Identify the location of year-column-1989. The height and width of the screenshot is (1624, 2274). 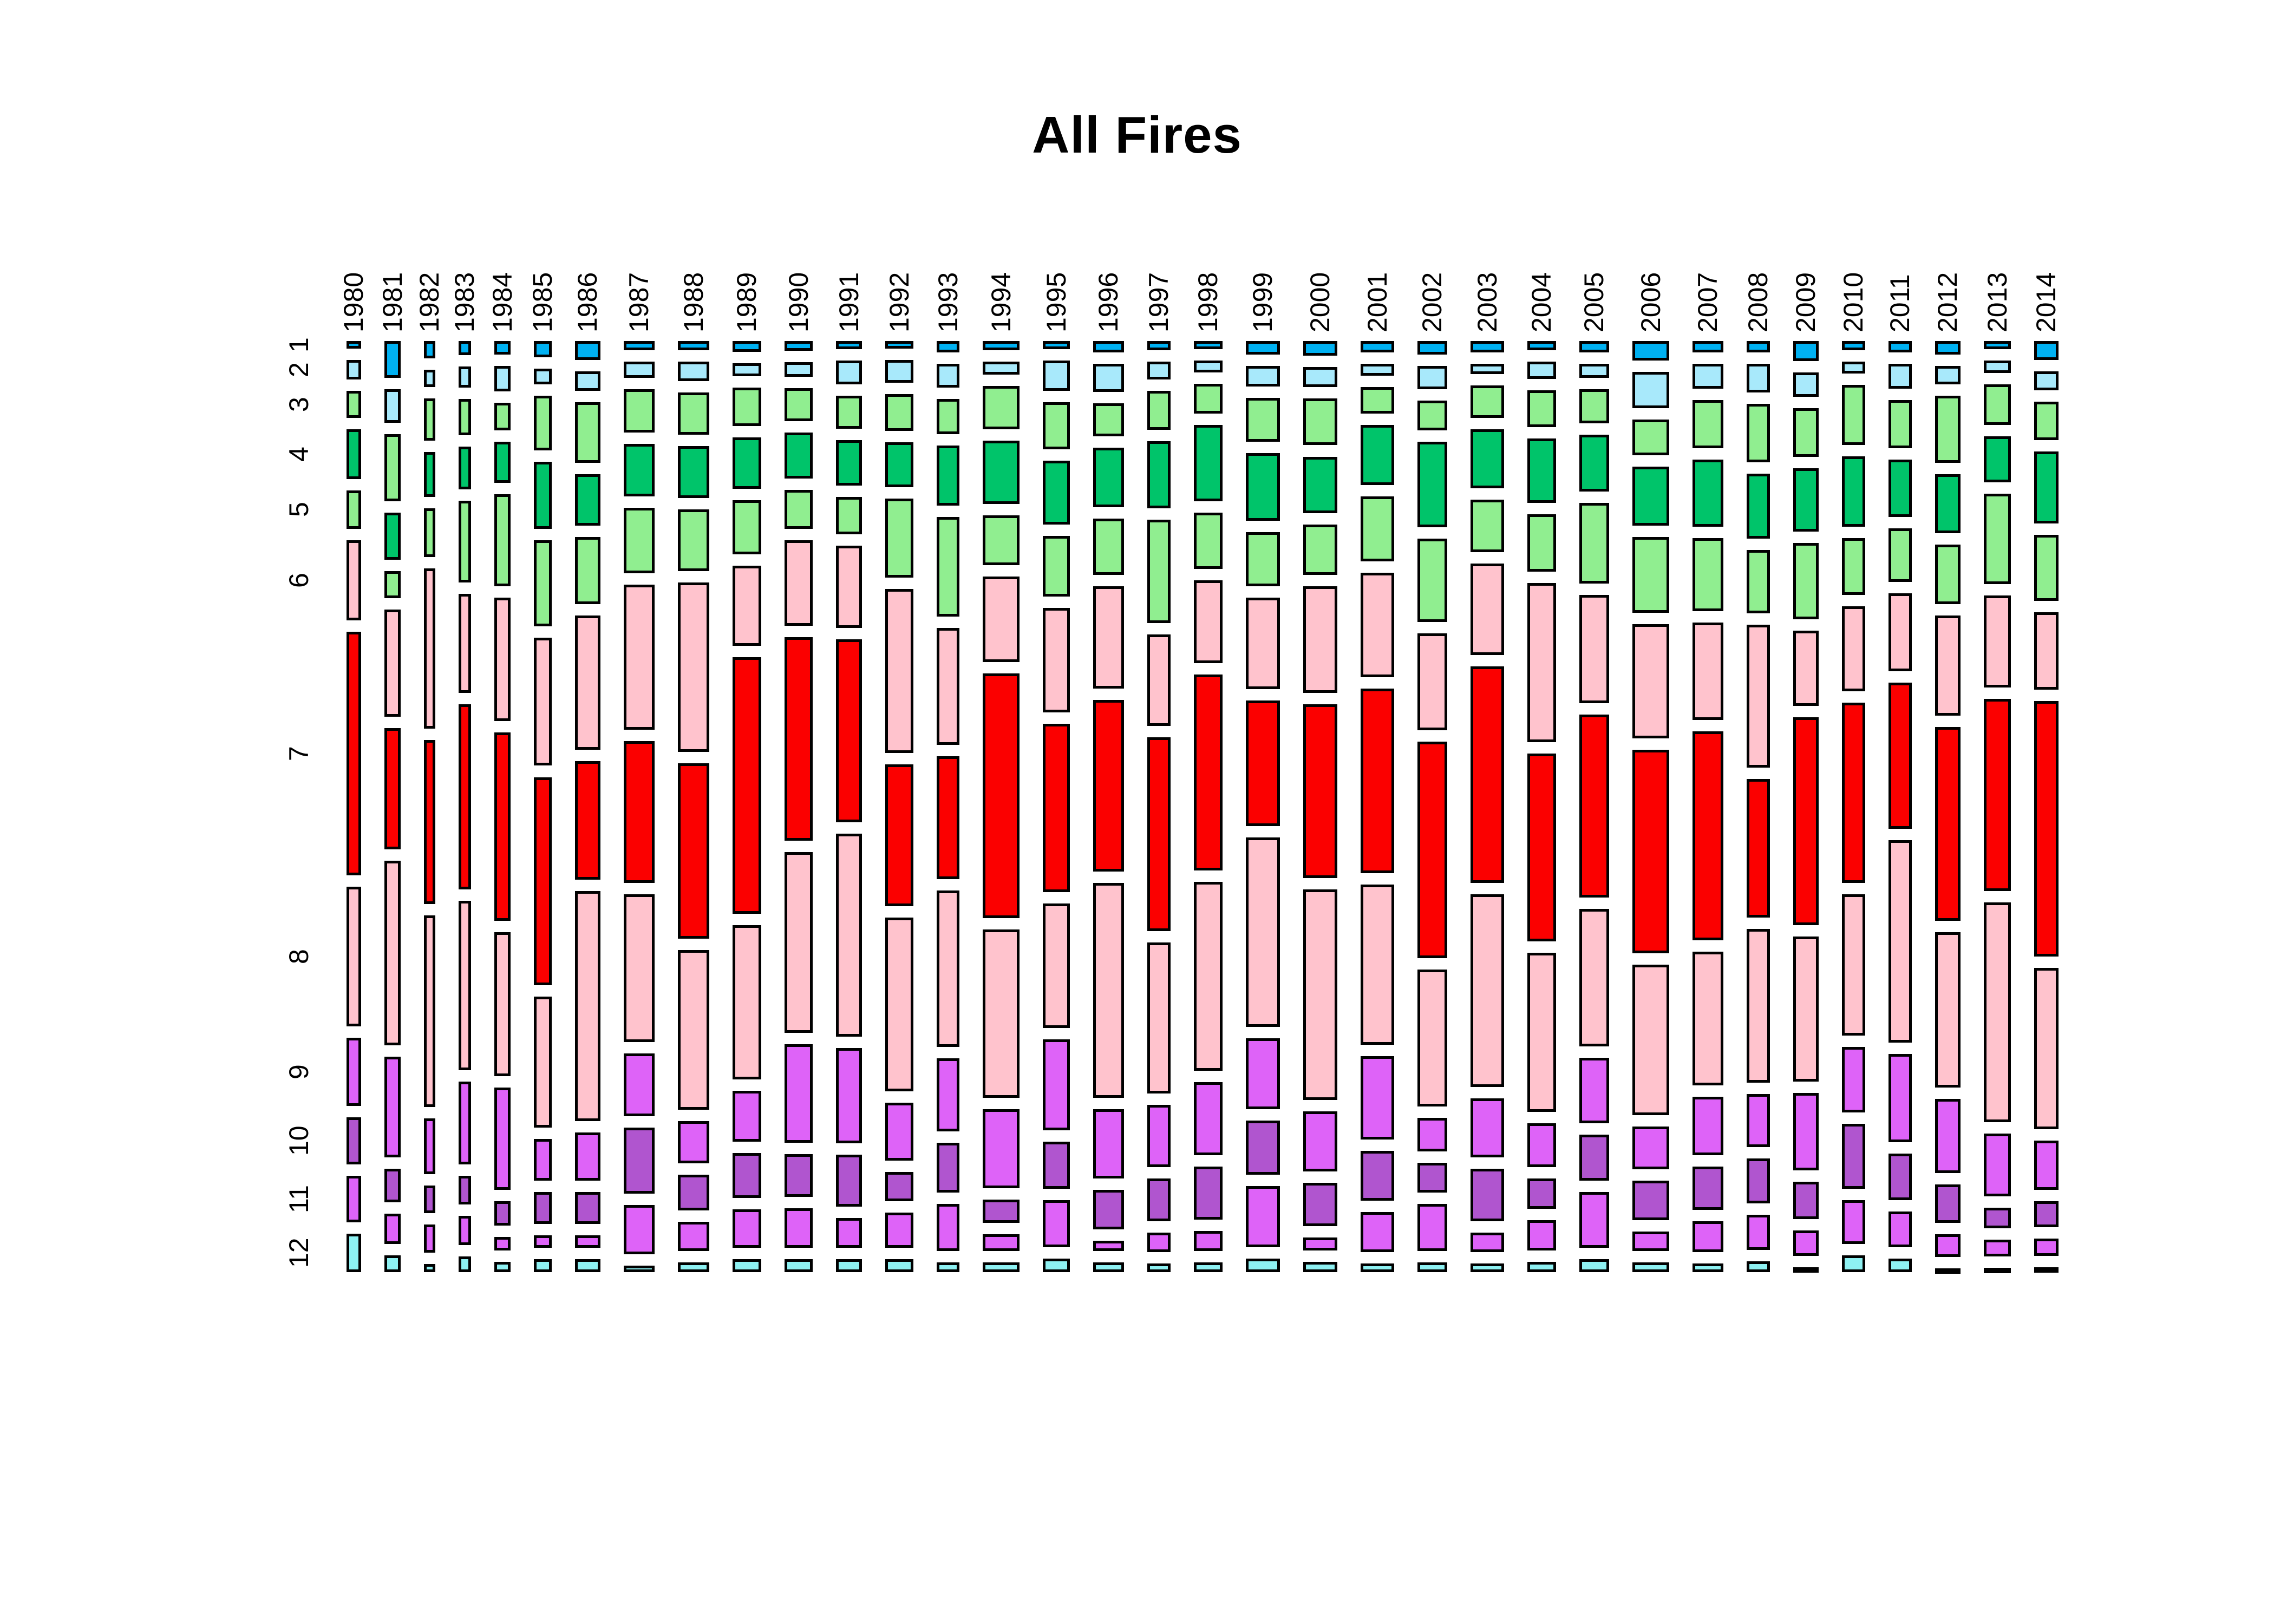
(747, 807).